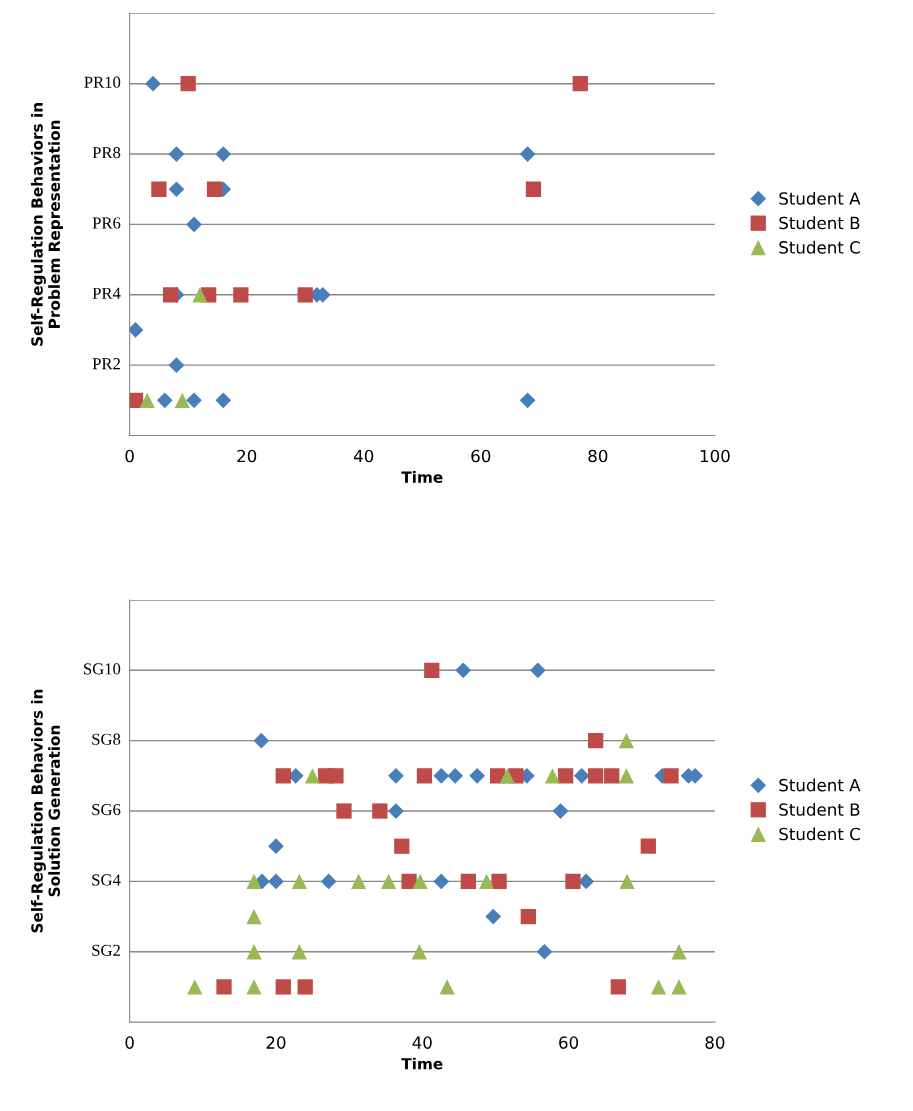  What do you see at coordinates (106, 739) in the screenshot?
I see `ref-line-label: SG8` at bounding box center [106, 739].